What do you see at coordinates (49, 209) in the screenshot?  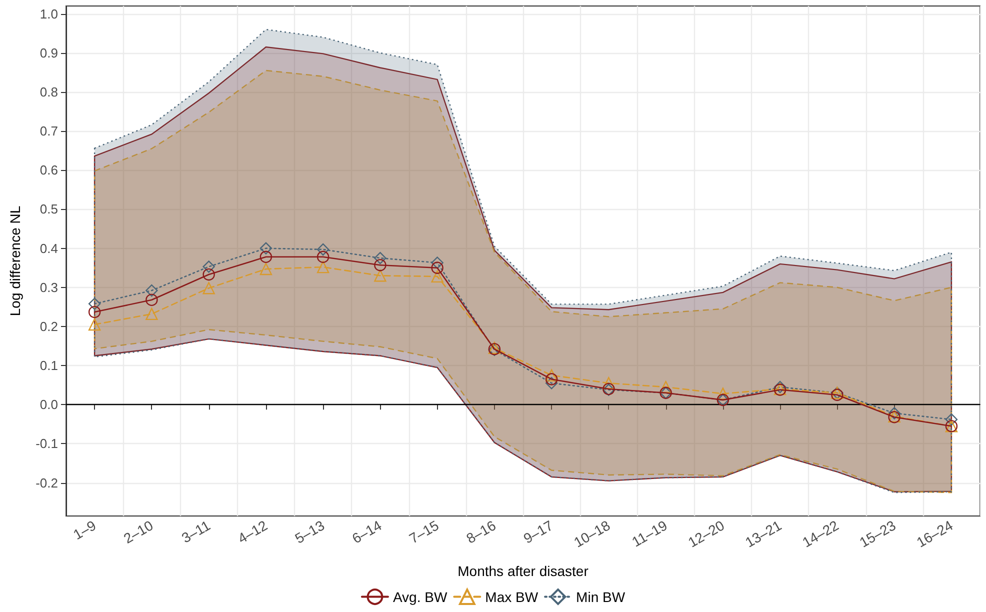 I see `y-tick-label: 0.5` at bounding box center [49, 209].